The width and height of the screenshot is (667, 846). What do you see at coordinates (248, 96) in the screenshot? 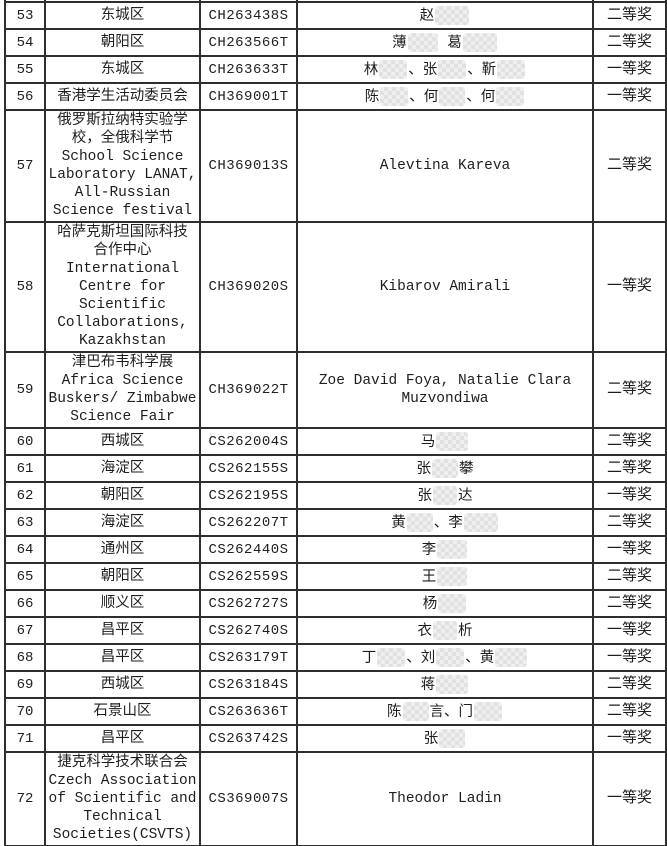
I see `cell-code: CH369001T` at bounding box center [248, 96].